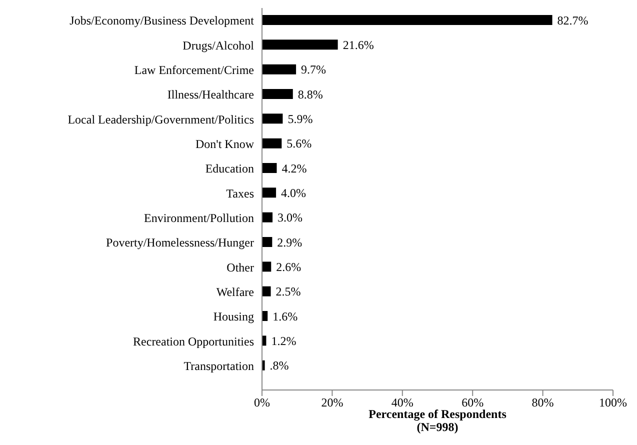 This screenshot has width=637, height=445. I want to click on y-tick-label: Local Leadership/Government/Politics, so click(161, 119).